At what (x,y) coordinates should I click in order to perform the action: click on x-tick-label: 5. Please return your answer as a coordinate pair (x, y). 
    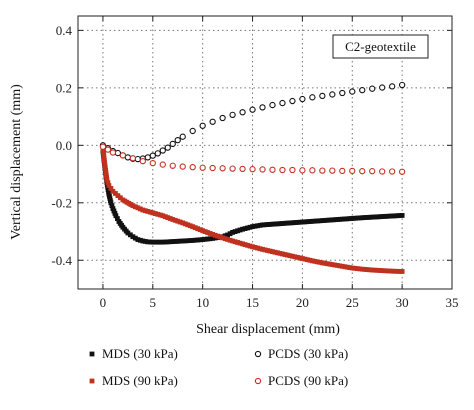
    Looking at the image, I should click on (153, 302).